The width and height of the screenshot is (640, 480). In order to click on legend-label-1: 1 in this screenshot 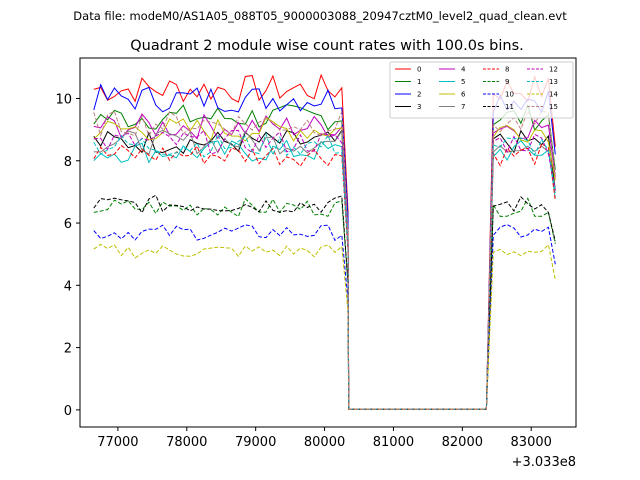, I will do `click(419, 82)`.